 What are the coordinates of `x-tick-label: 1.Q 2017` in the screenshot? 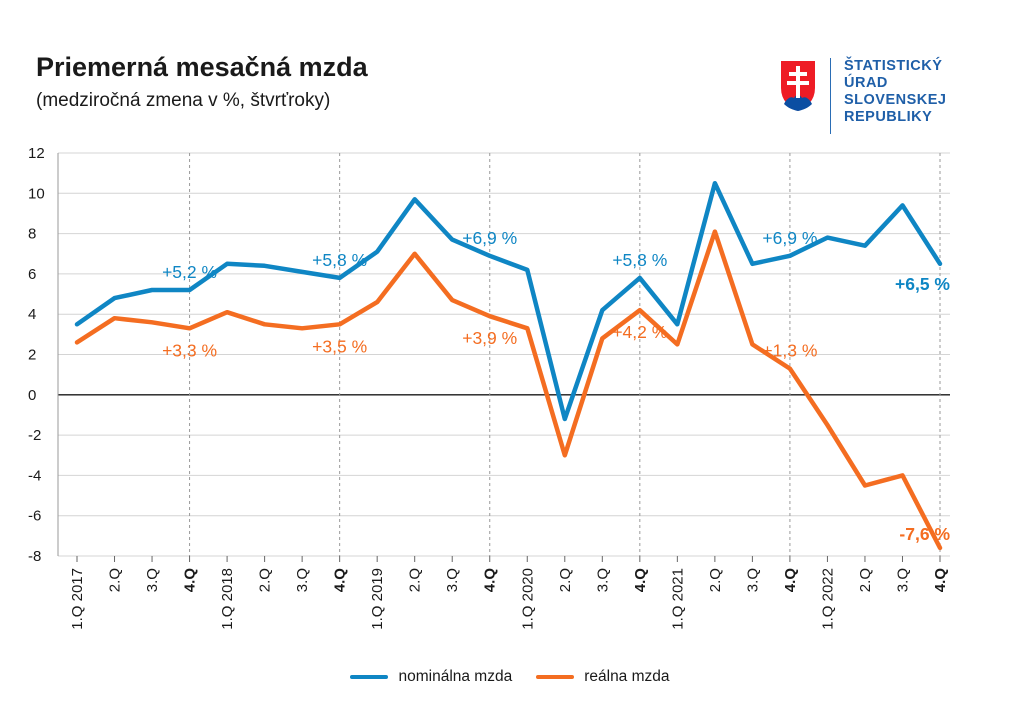 It's located at (77, 599).